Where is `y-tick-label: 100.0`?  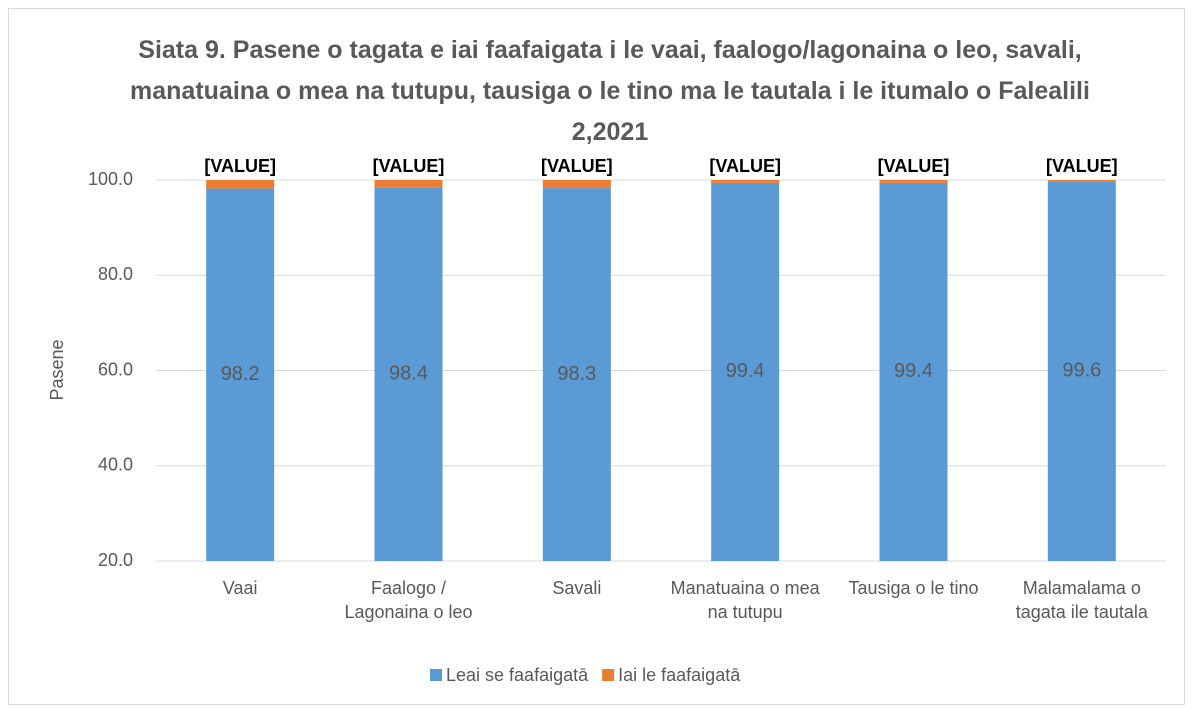 y-tick-label: 100.0 is located at coordinates (110, 179).